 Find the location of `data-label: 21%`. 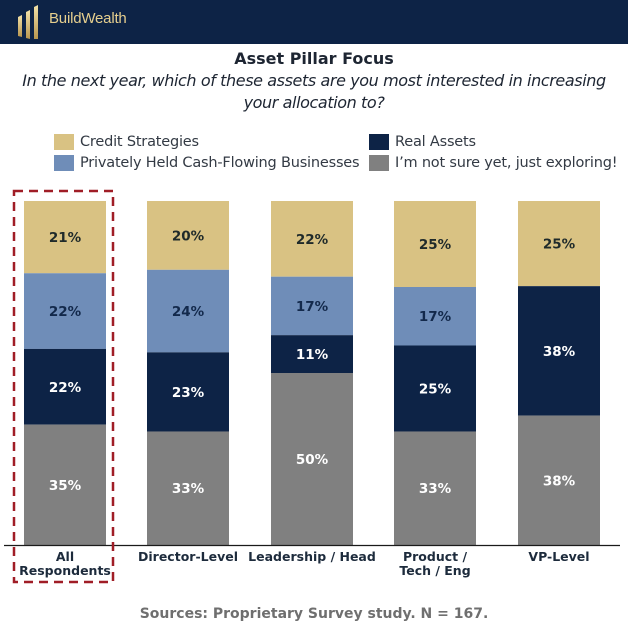

data-label: 21% is located at coordinates (65, 238).